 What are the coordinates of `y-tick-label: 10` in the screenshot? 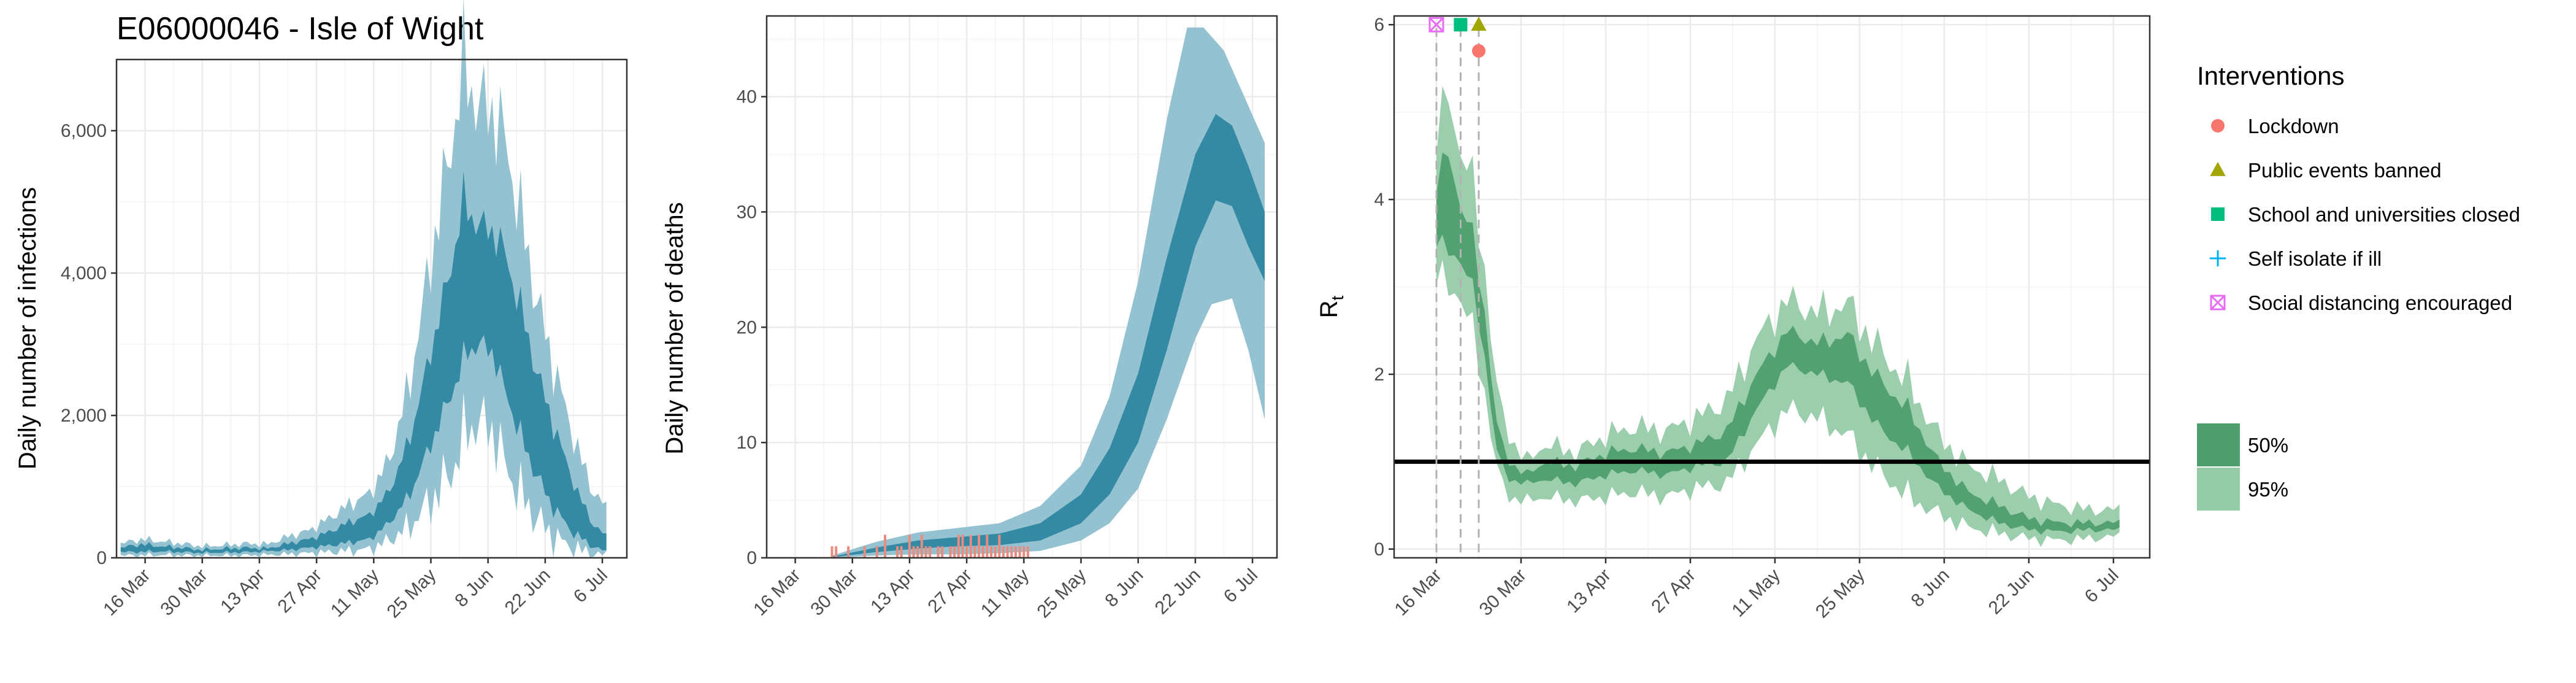 It's located at (747, 443).